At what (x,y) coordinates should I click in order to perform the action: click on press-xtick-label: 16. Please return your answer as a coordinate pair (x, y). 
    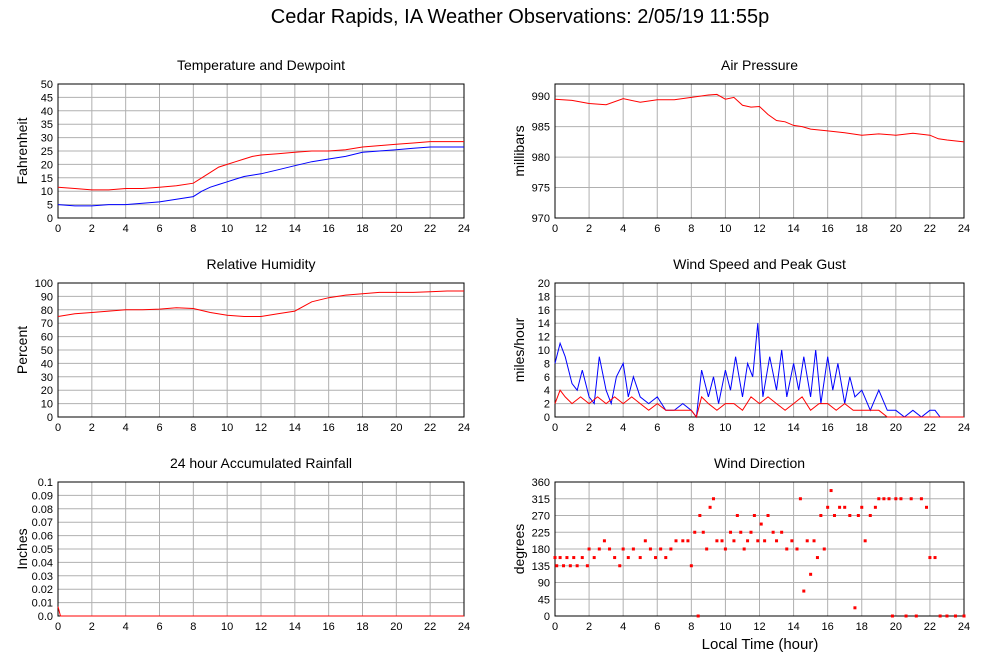
    Looking at the image, I should click on (828, 229).